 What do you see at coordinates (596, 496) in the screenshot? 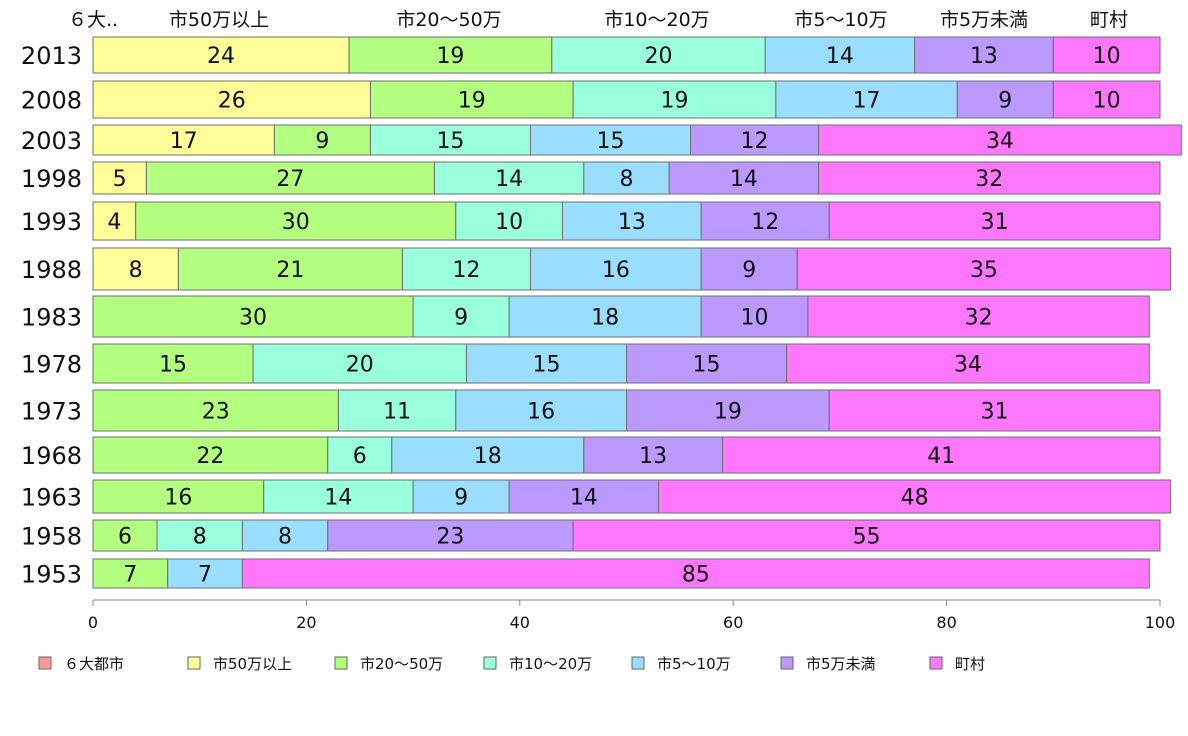
I see `bar-row: 1963 16 14 9 14 48` at bounding box center [596, 496].